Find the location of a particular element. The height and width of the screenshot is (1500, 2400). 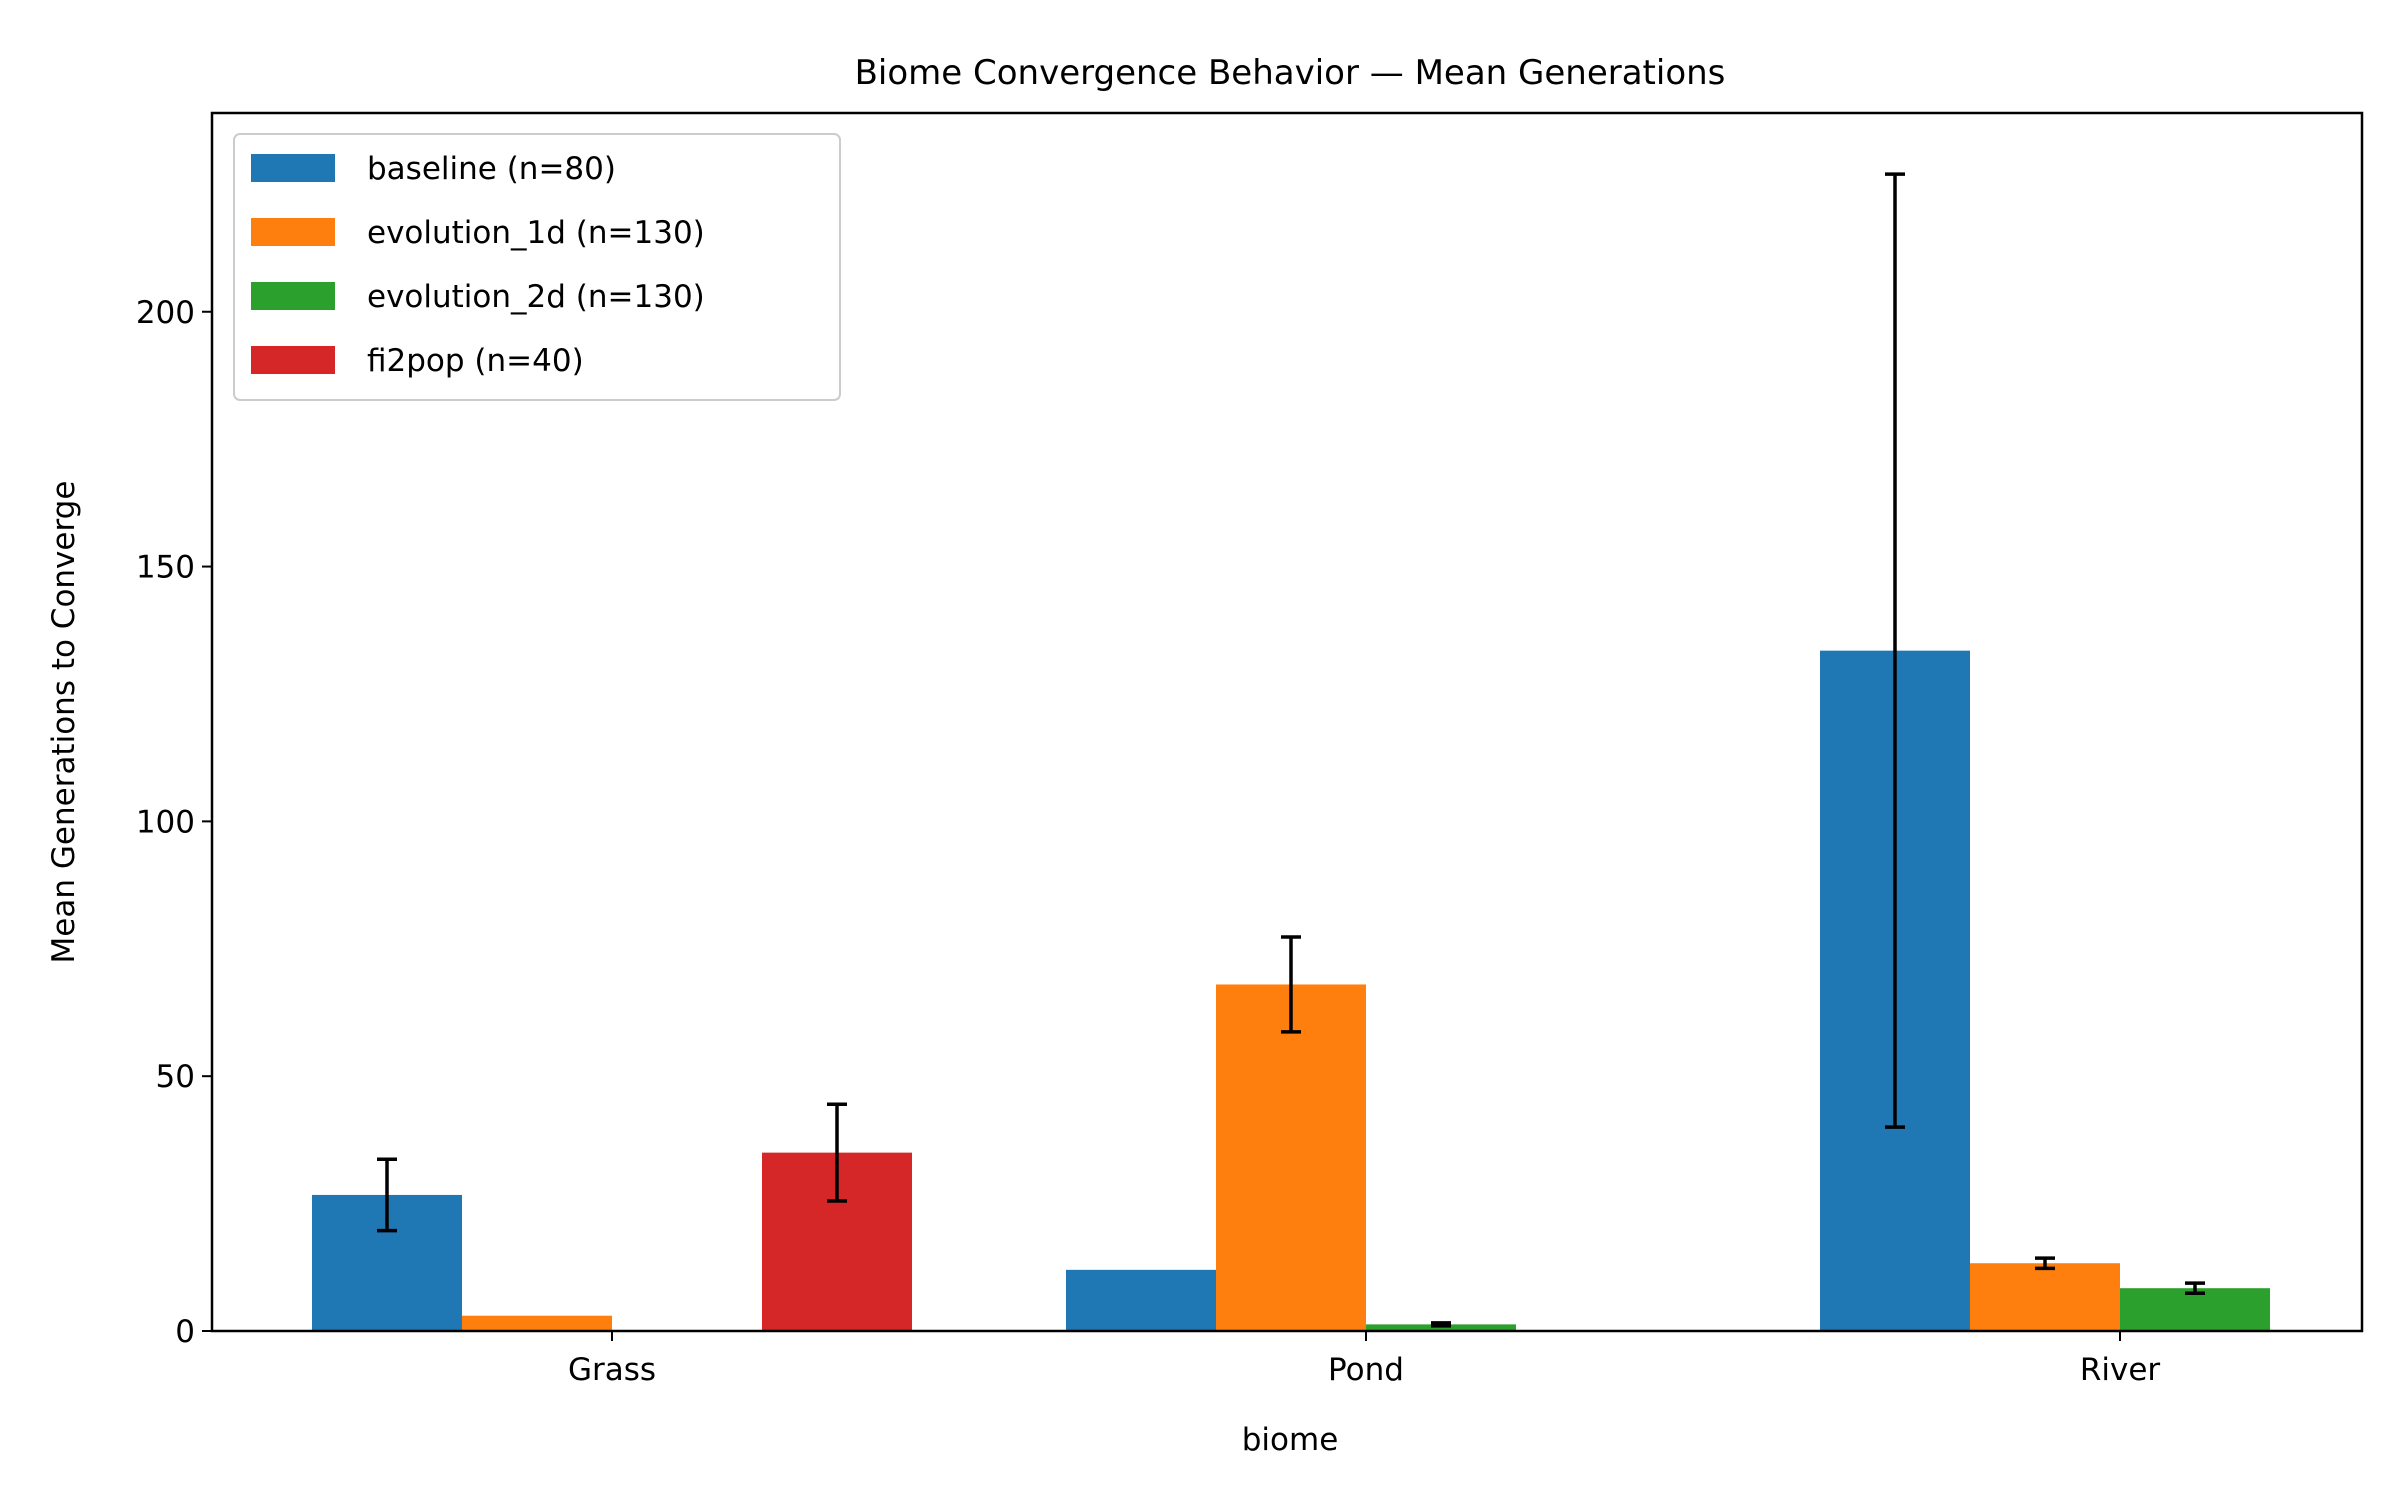

legend-box is located at coordinates (537, 267).